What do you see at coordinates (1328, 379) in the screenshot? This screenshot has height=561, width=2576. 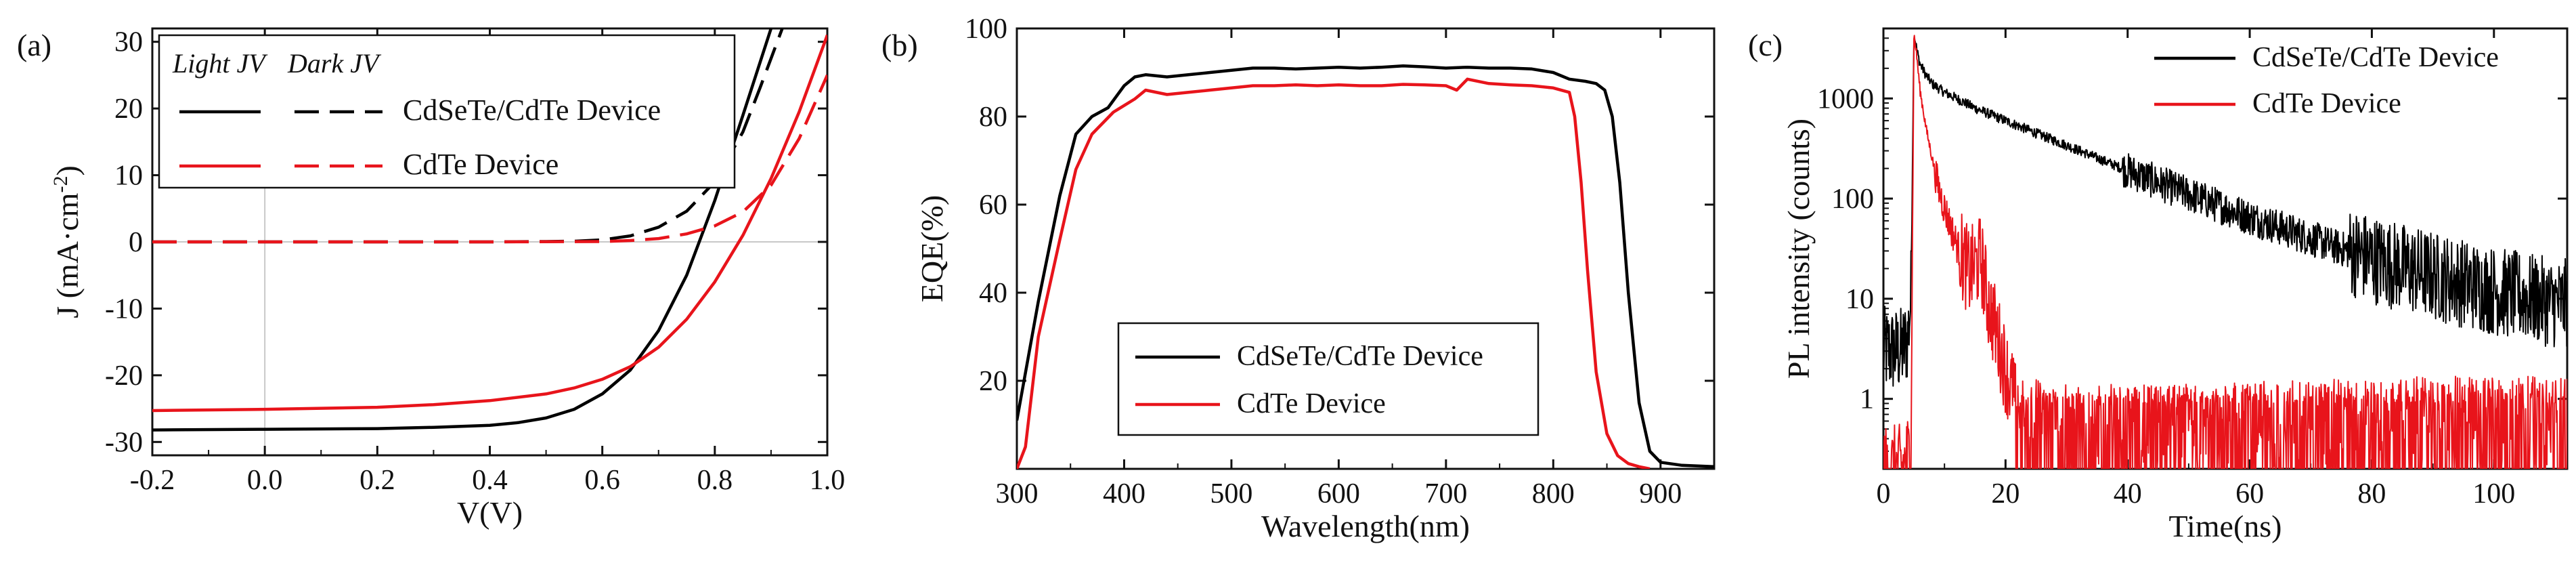 I see `legend-box` at bounding box center [1328, 379].